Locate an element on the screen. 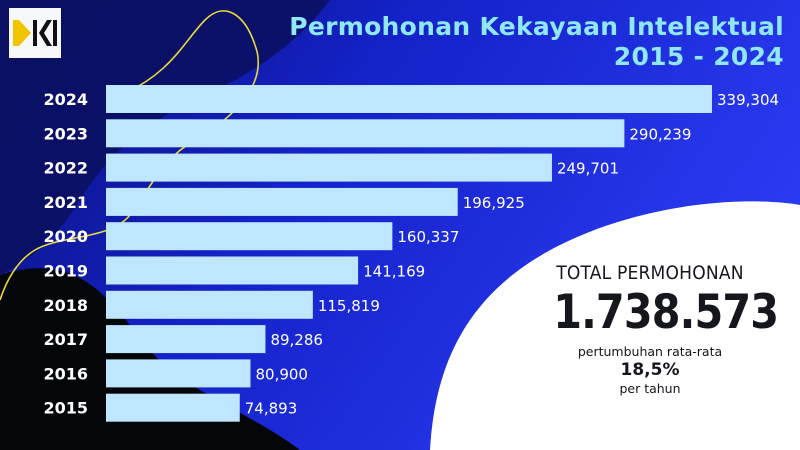  value-label-2024: 339,304 is located at coordinates (748, 100).